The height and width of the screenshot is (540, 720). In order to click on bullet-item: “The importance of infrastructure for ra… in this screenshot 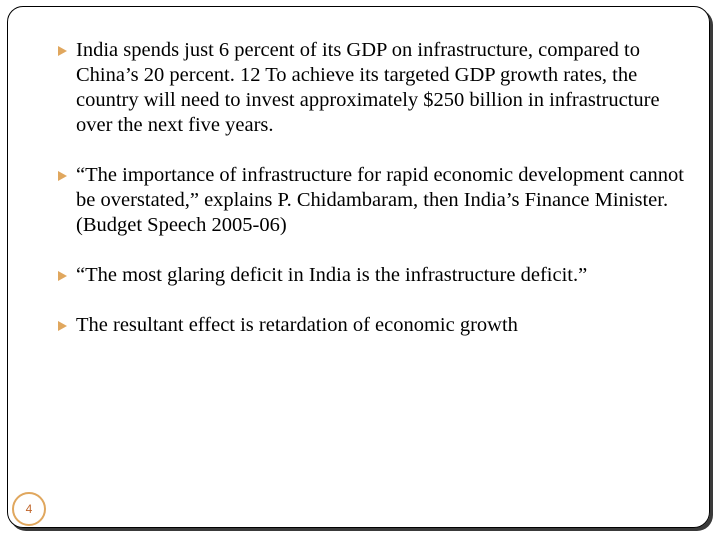, I will do `click(373, 200)`.